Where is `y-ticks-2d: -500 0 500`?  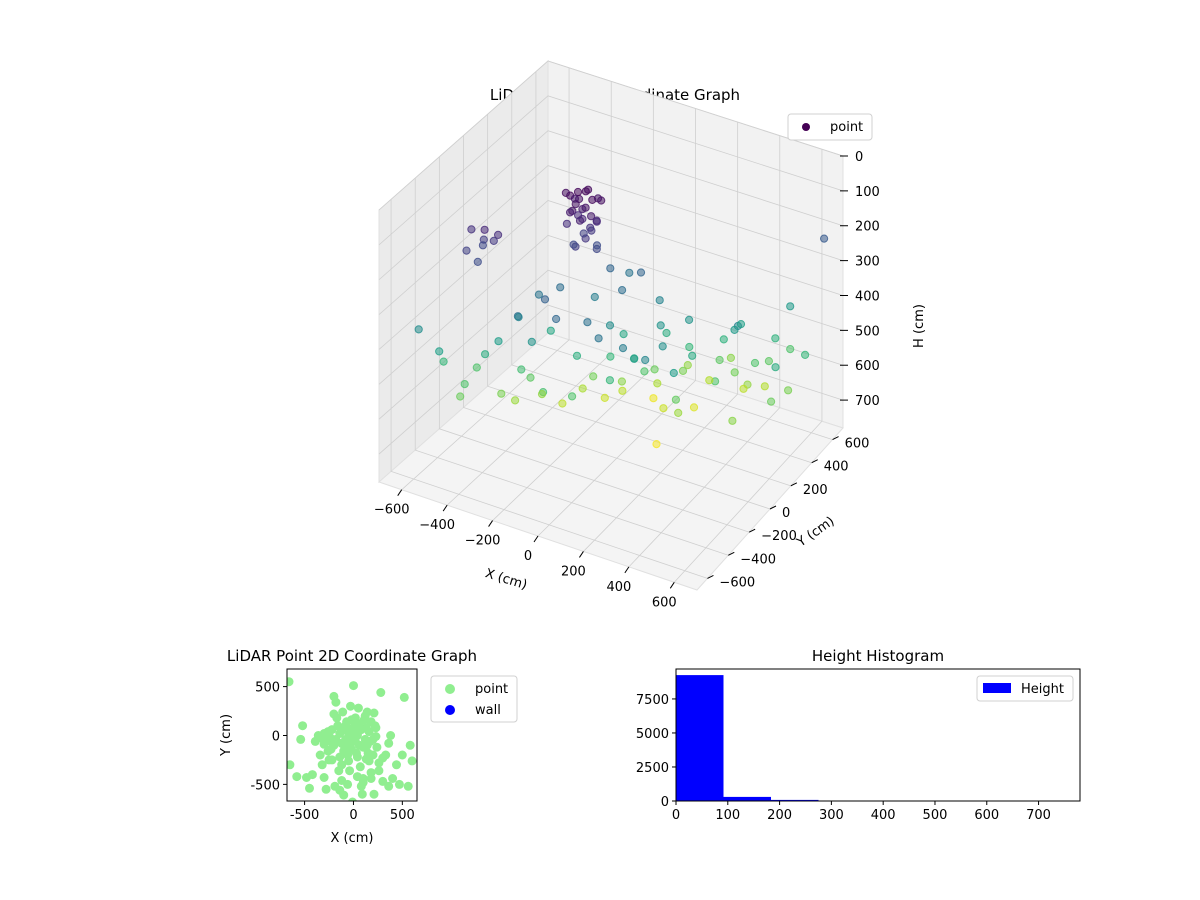
y-ticks-2d: -500 0 500 is located at coordinates (268, 737).